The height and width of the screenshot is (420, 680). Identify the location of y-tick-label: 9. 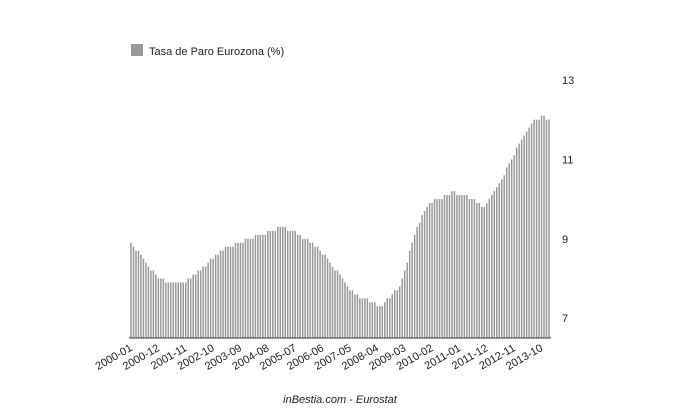
(565, 240).